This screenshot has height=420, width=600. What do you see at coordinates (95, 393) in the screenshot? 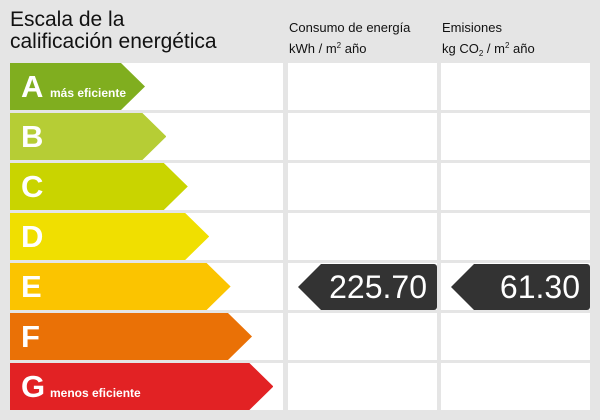
I see `rating-label: menos eficiente` at bounding box center [95, 393].